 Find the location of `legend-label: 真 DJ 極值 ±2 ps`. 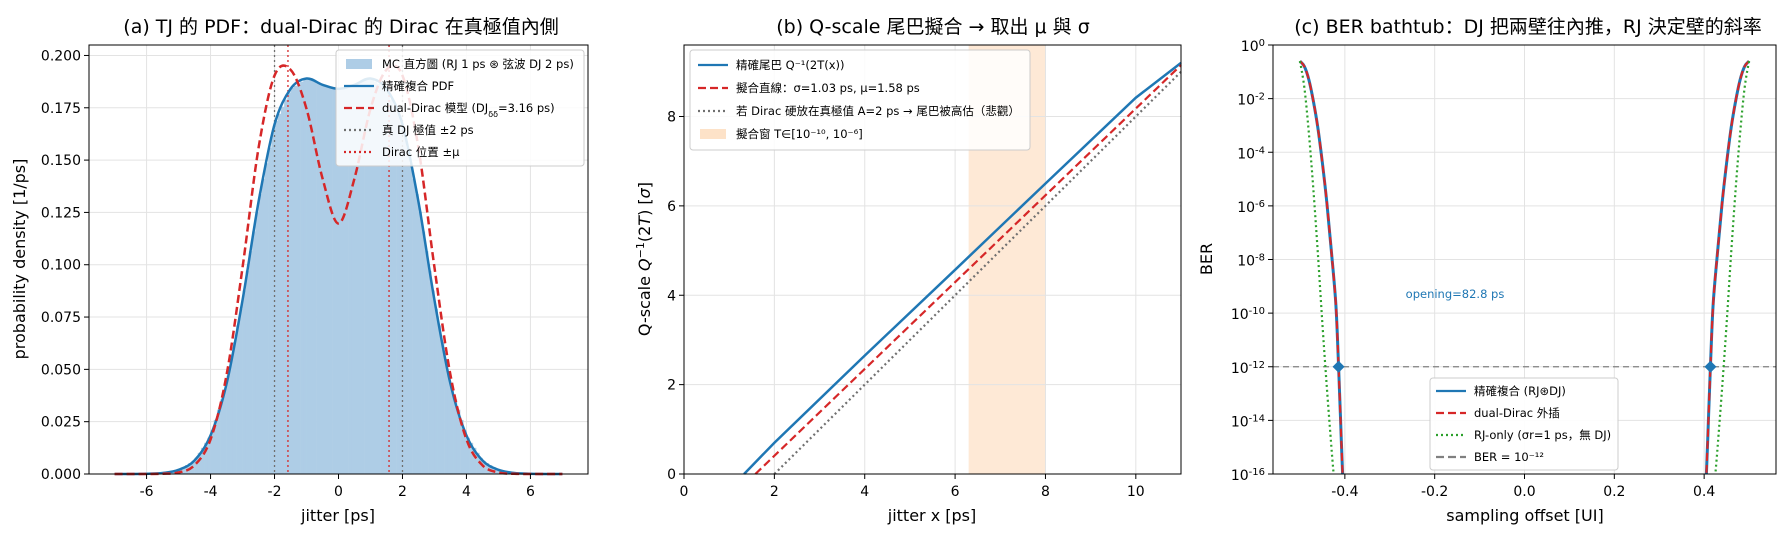

legend-label: 真 DJ 極值 ±2 ps is located at coordinates (428, 130).